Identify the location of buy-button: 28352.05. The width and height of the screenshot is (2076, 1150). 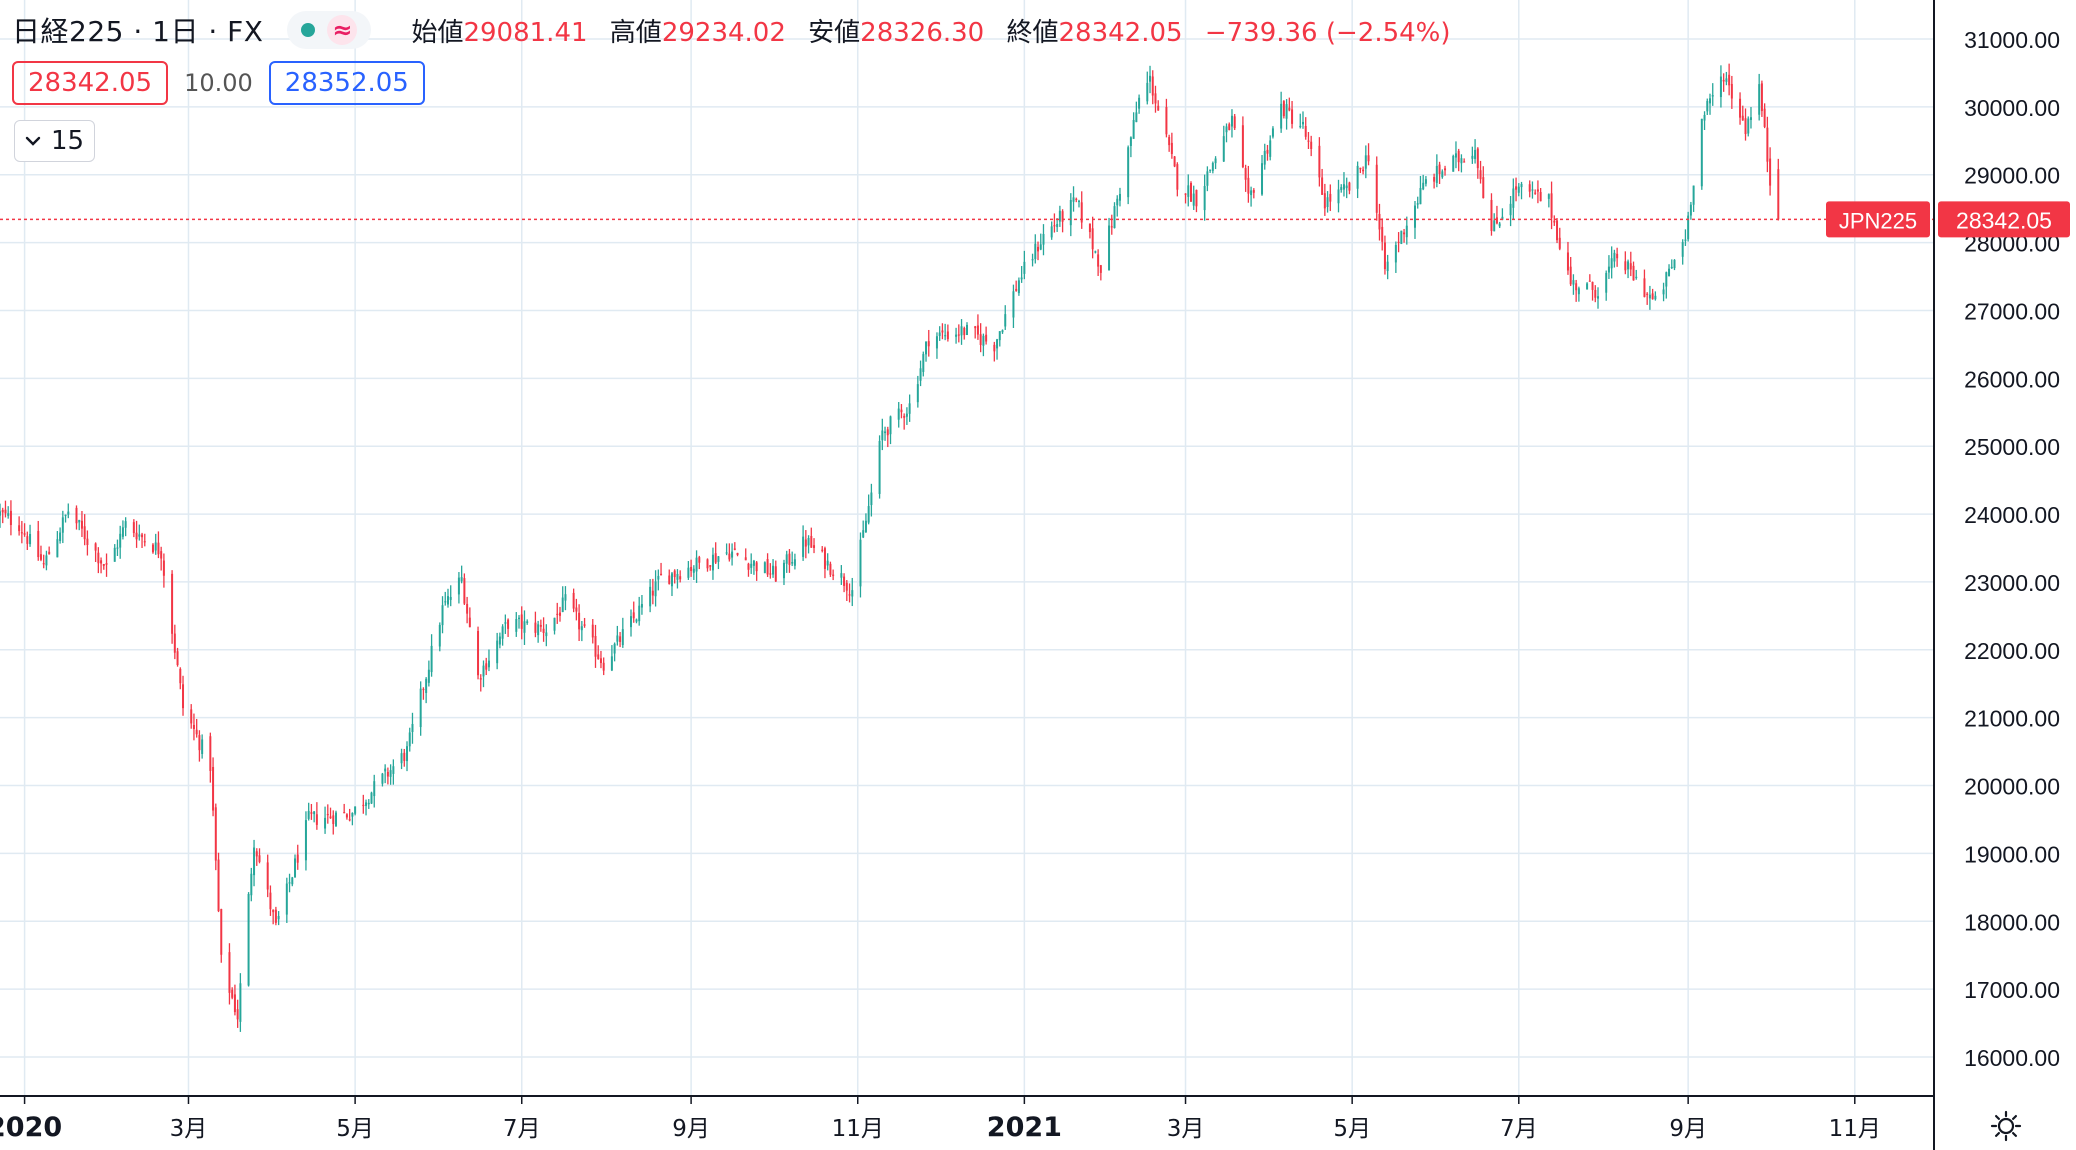
(346, 83).